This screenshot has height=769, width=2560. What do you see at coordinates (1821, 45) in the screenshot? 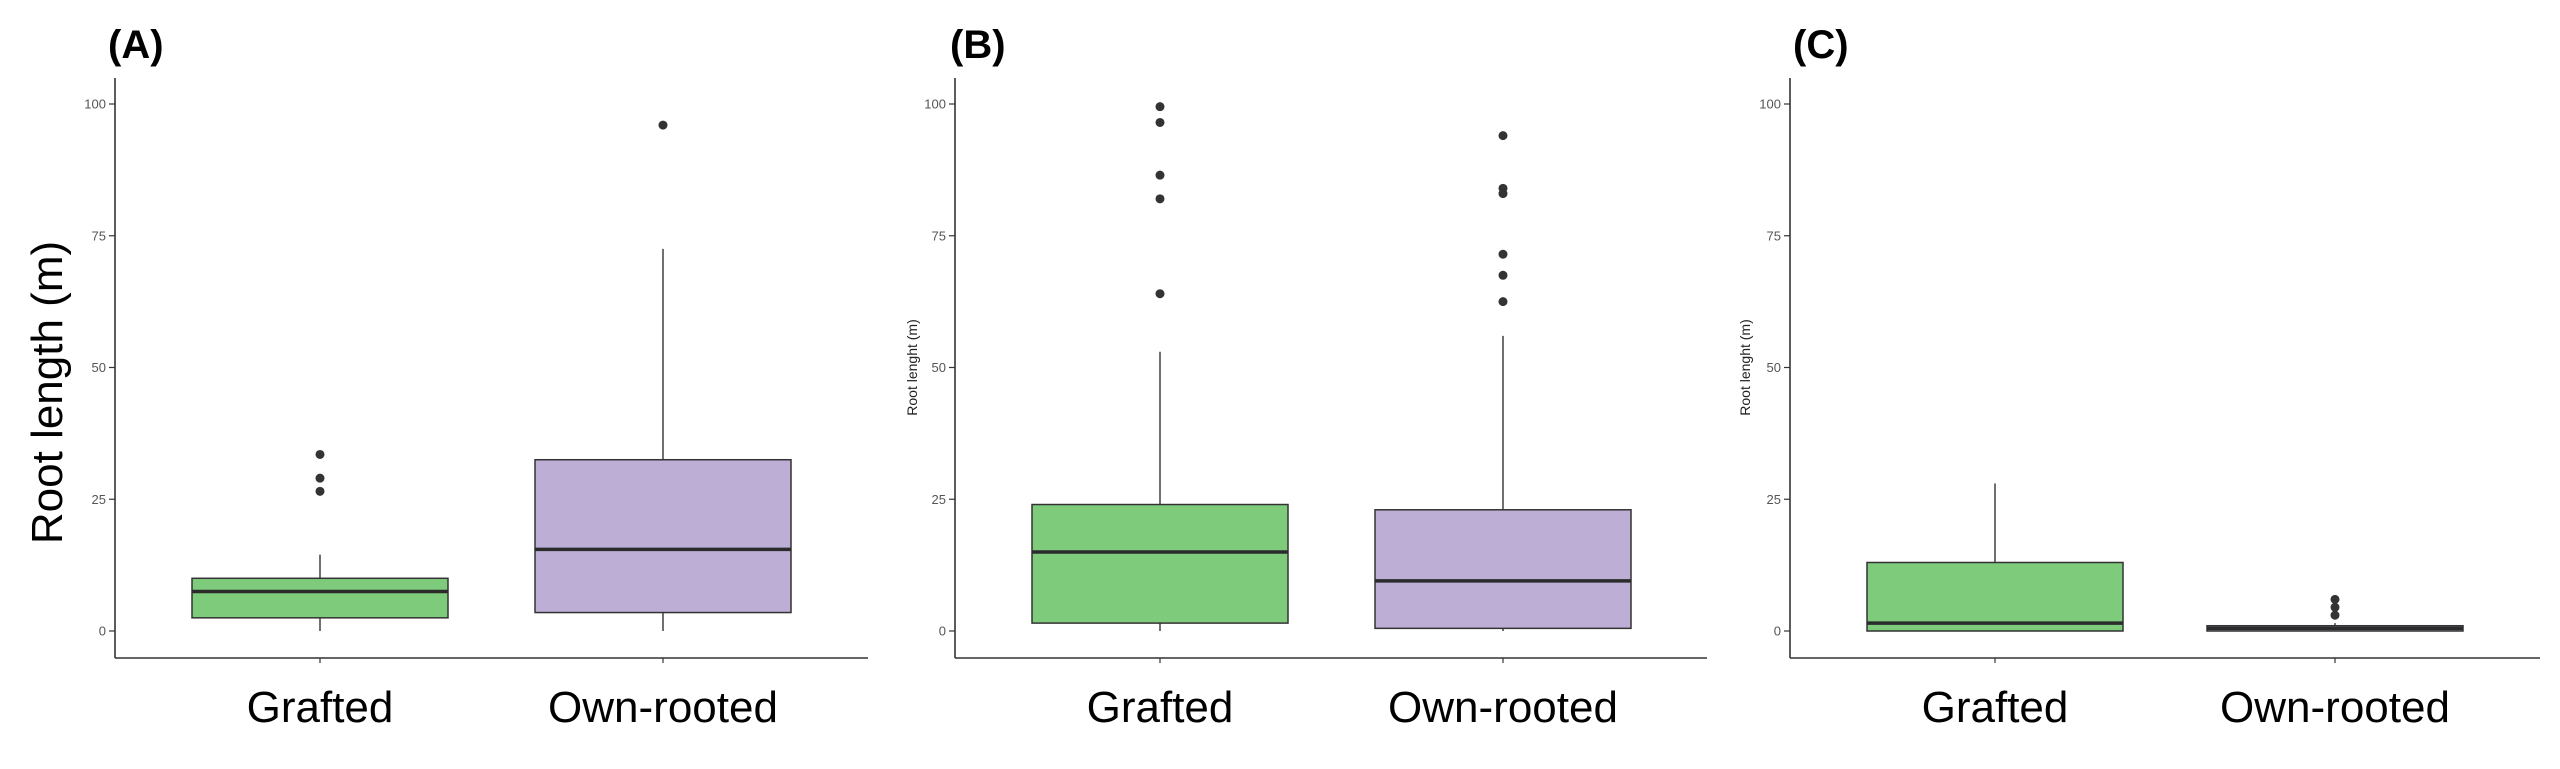
I see `panel-label: (C)` at bounding box center [1821, 45].